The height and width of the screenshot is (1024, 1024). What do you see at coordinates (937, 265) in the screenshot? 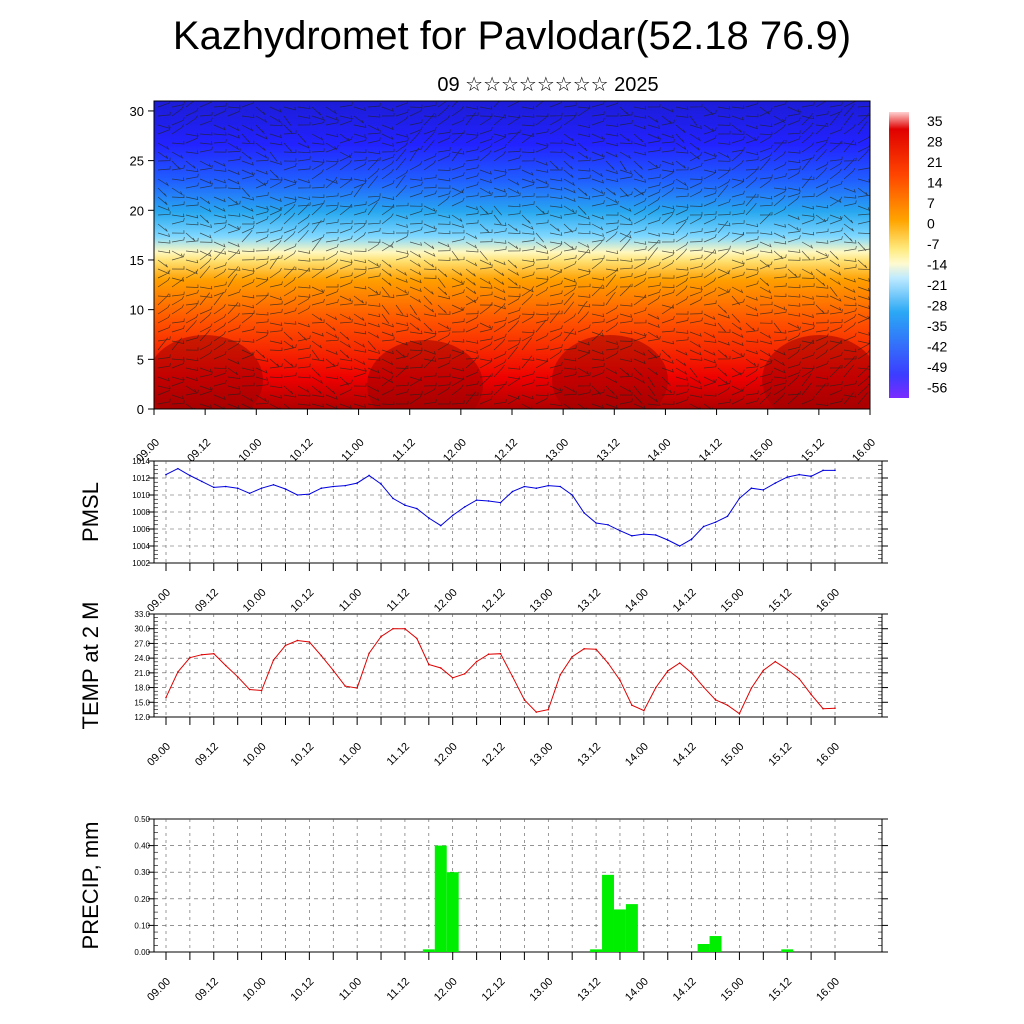
I see `colorbar-label: -14` at bounding box center [937, 265].